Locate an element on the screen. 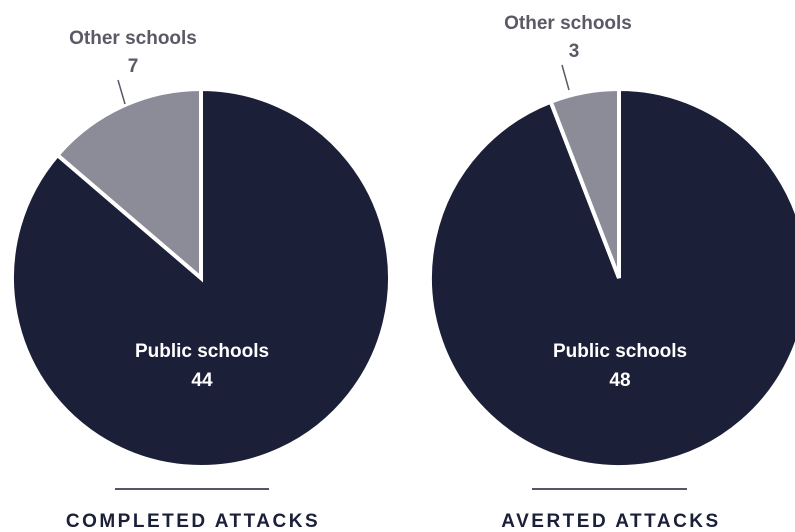  value-other-schools: 7 is located at coordinates (133, 66).